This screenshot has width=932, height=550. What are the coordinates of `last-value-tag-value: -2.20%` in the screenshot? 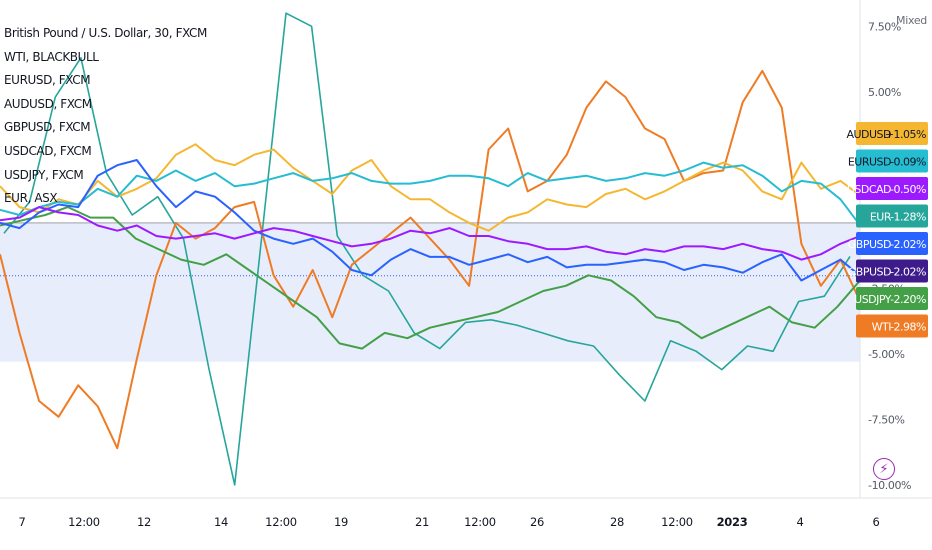 It's located at (908, 299).